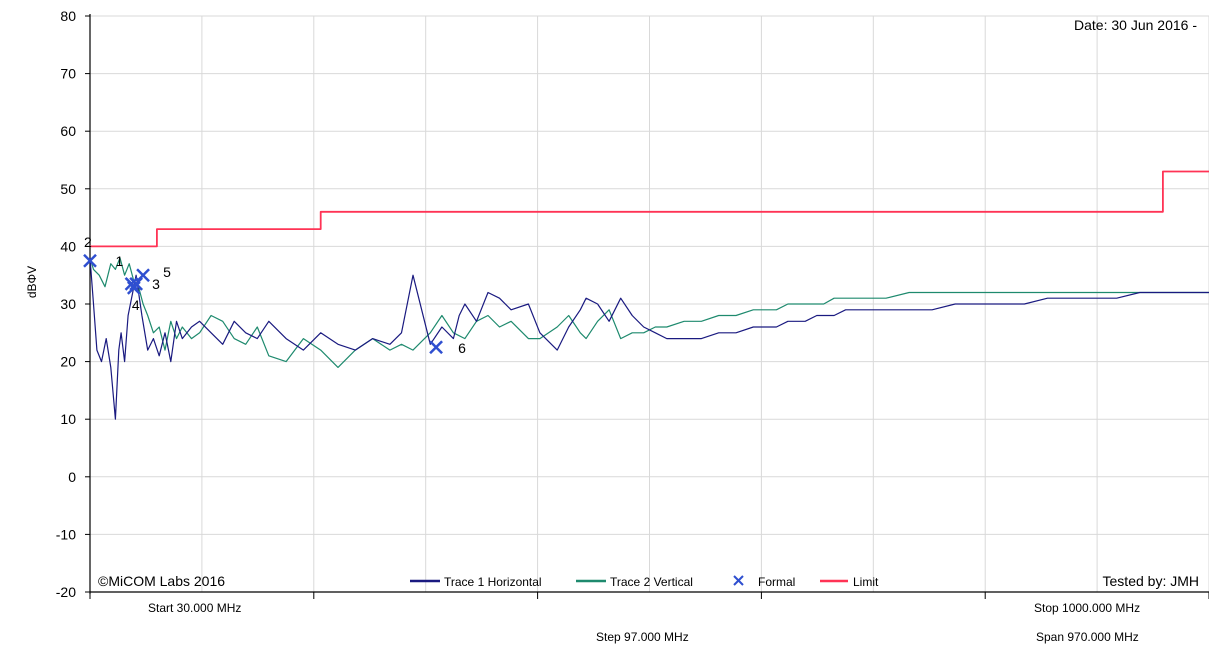 This screenshot has height=648, width=1209. What do you see at coordinates (738, 580) in the screenshot?
I see `legend-swatch-formal` at bounding box center [738, 580].